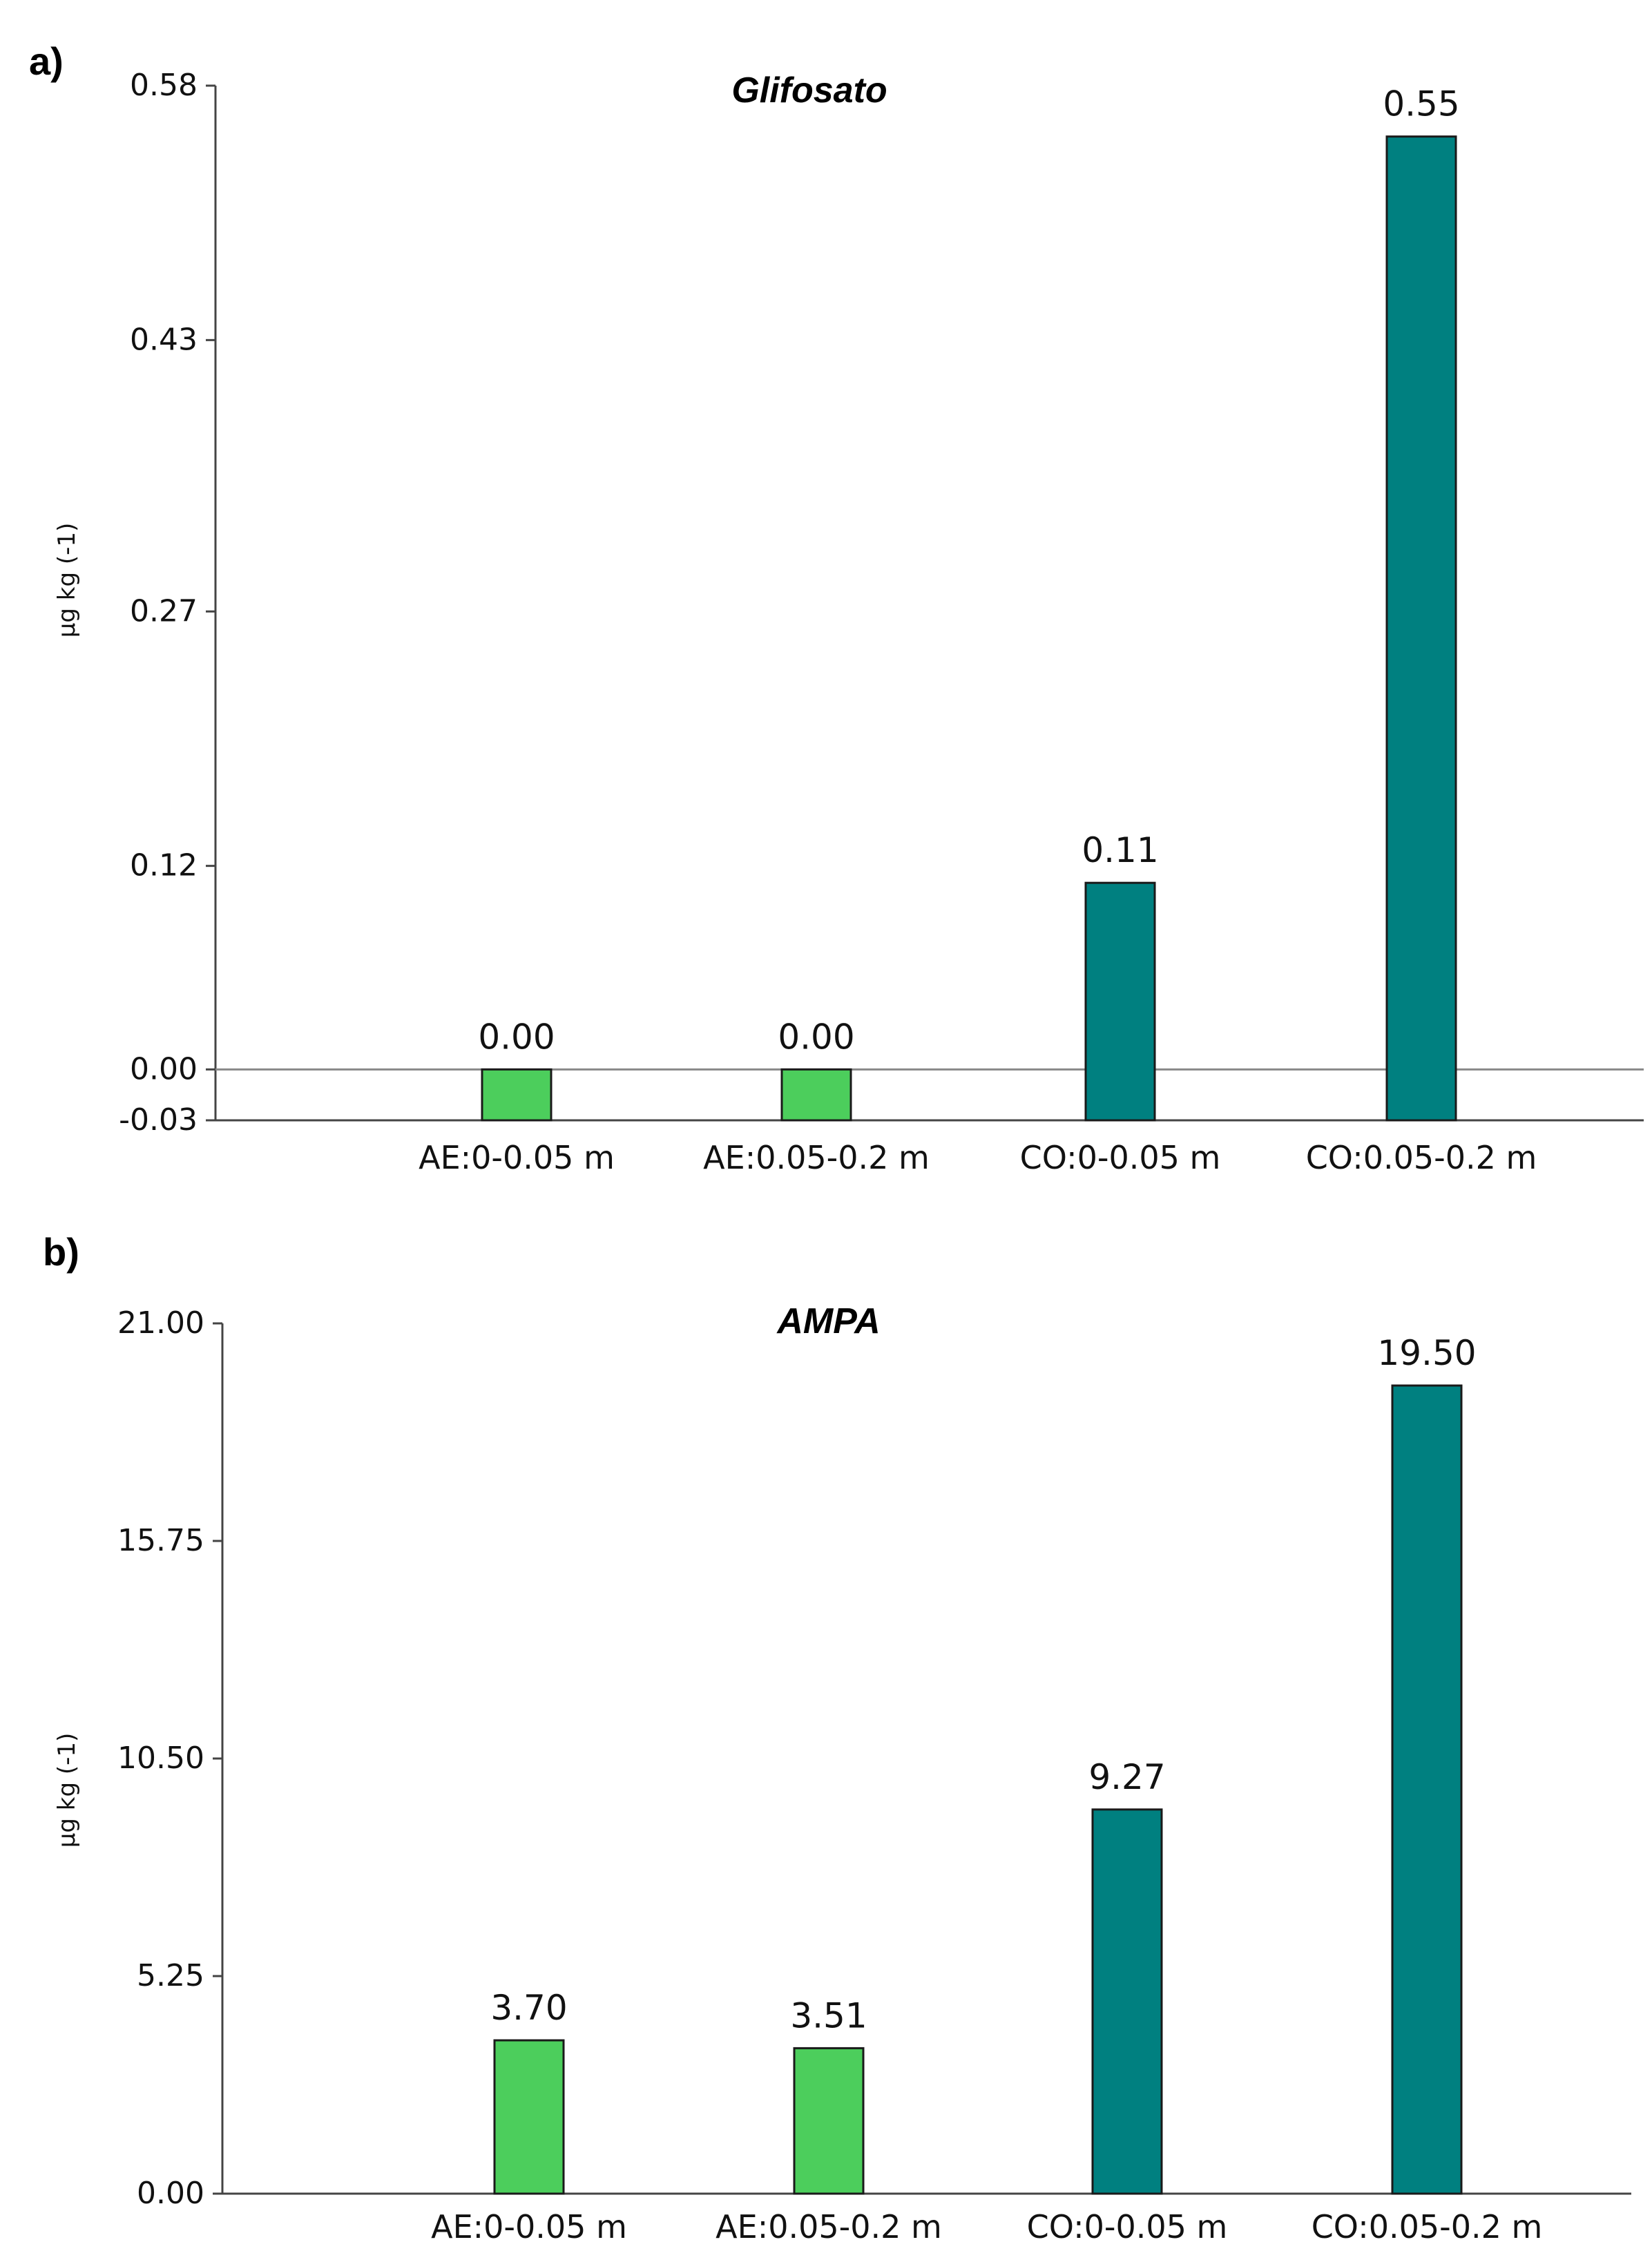 This screenshot has height=2242, width=1652. What do you see at coordinates (528, 2008) in the screenshot?
I see `bar-value-label: 3.70` at bounding box center [528, 2008].